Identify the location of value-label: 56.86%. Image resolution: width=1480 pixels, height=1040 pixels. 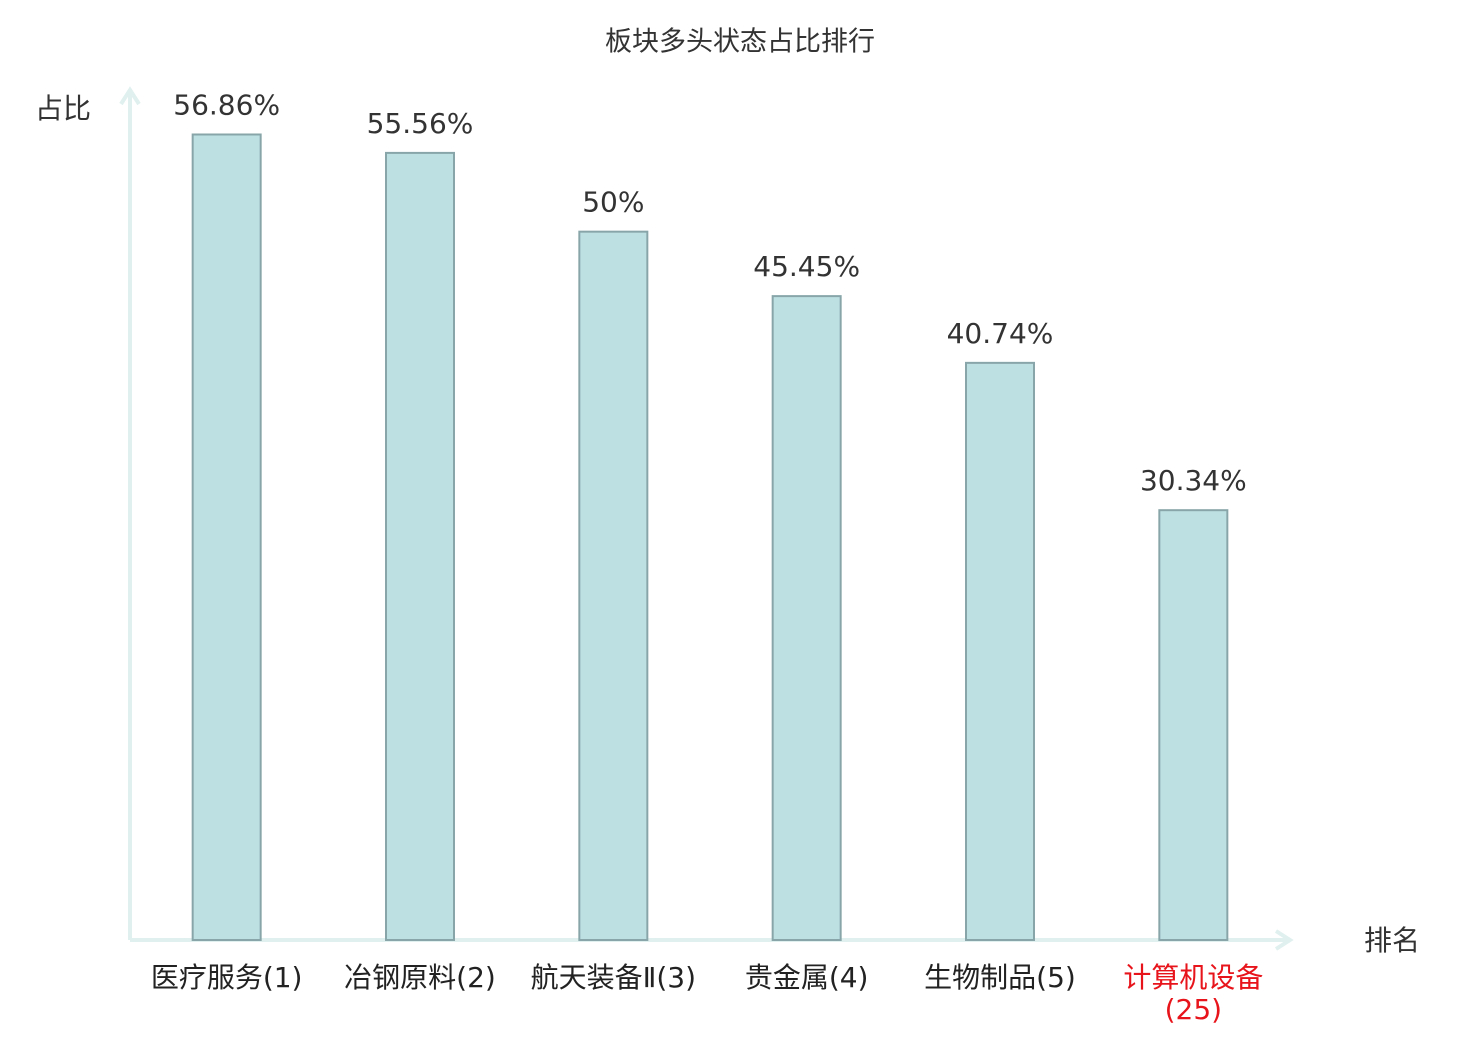
(226, 104).